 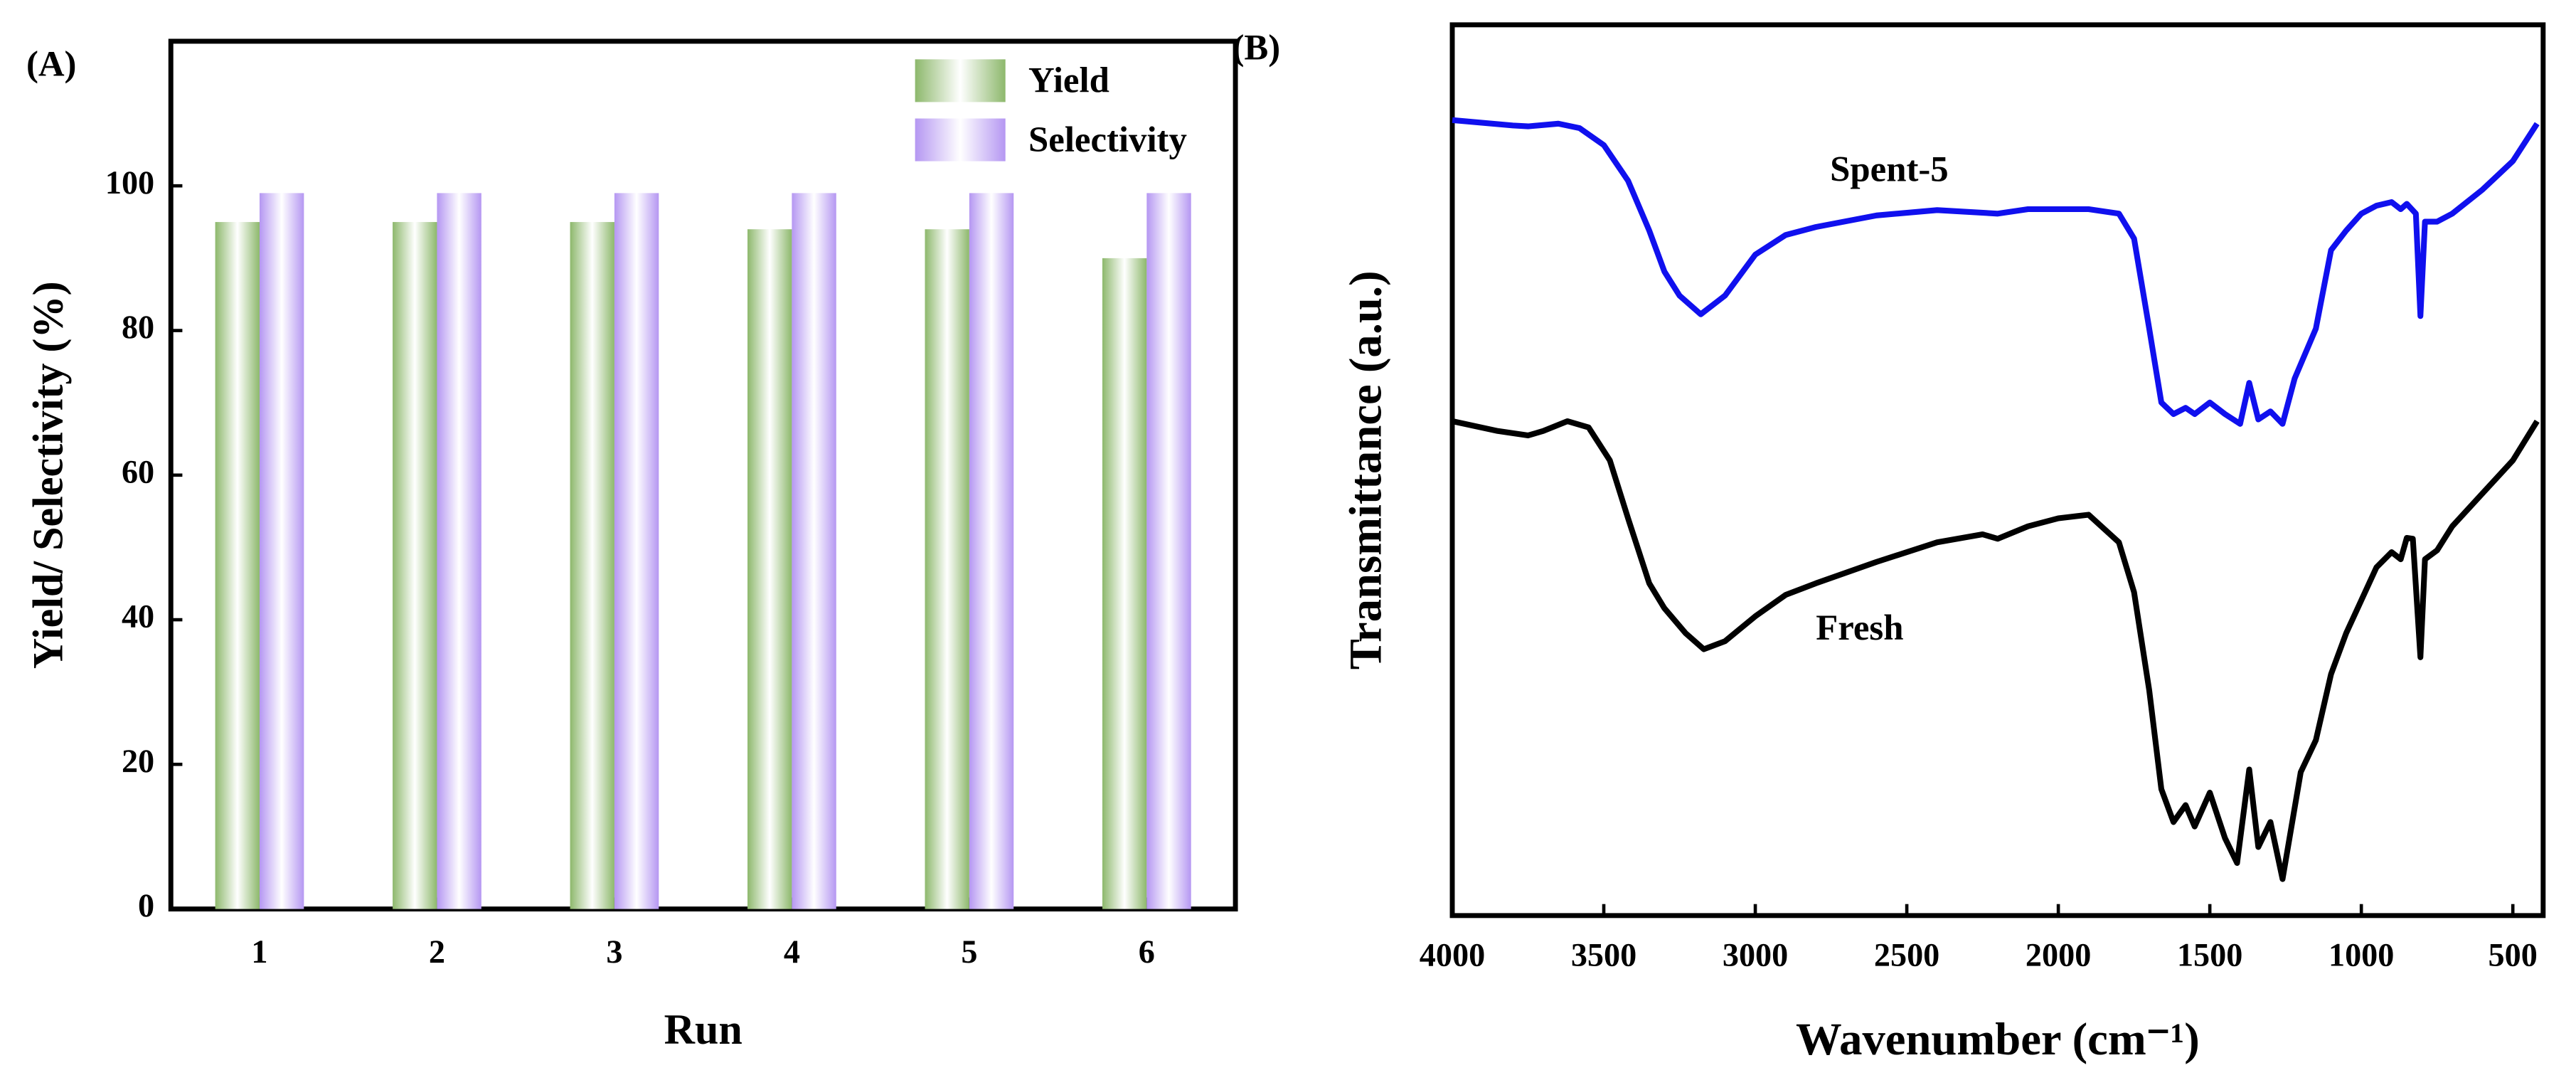 I want to click on y-tick-label: 40, so click(x=138, y=617).